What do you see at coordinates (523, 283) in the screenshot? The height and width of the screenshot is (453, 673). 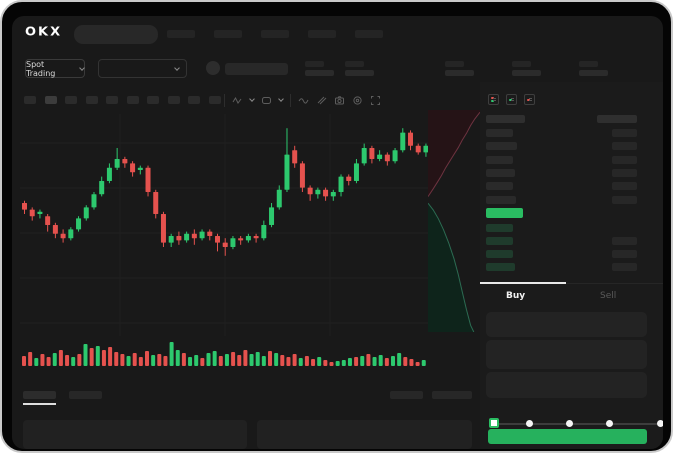 I see `active-tab-indicator` at bounding box center [523, 283].